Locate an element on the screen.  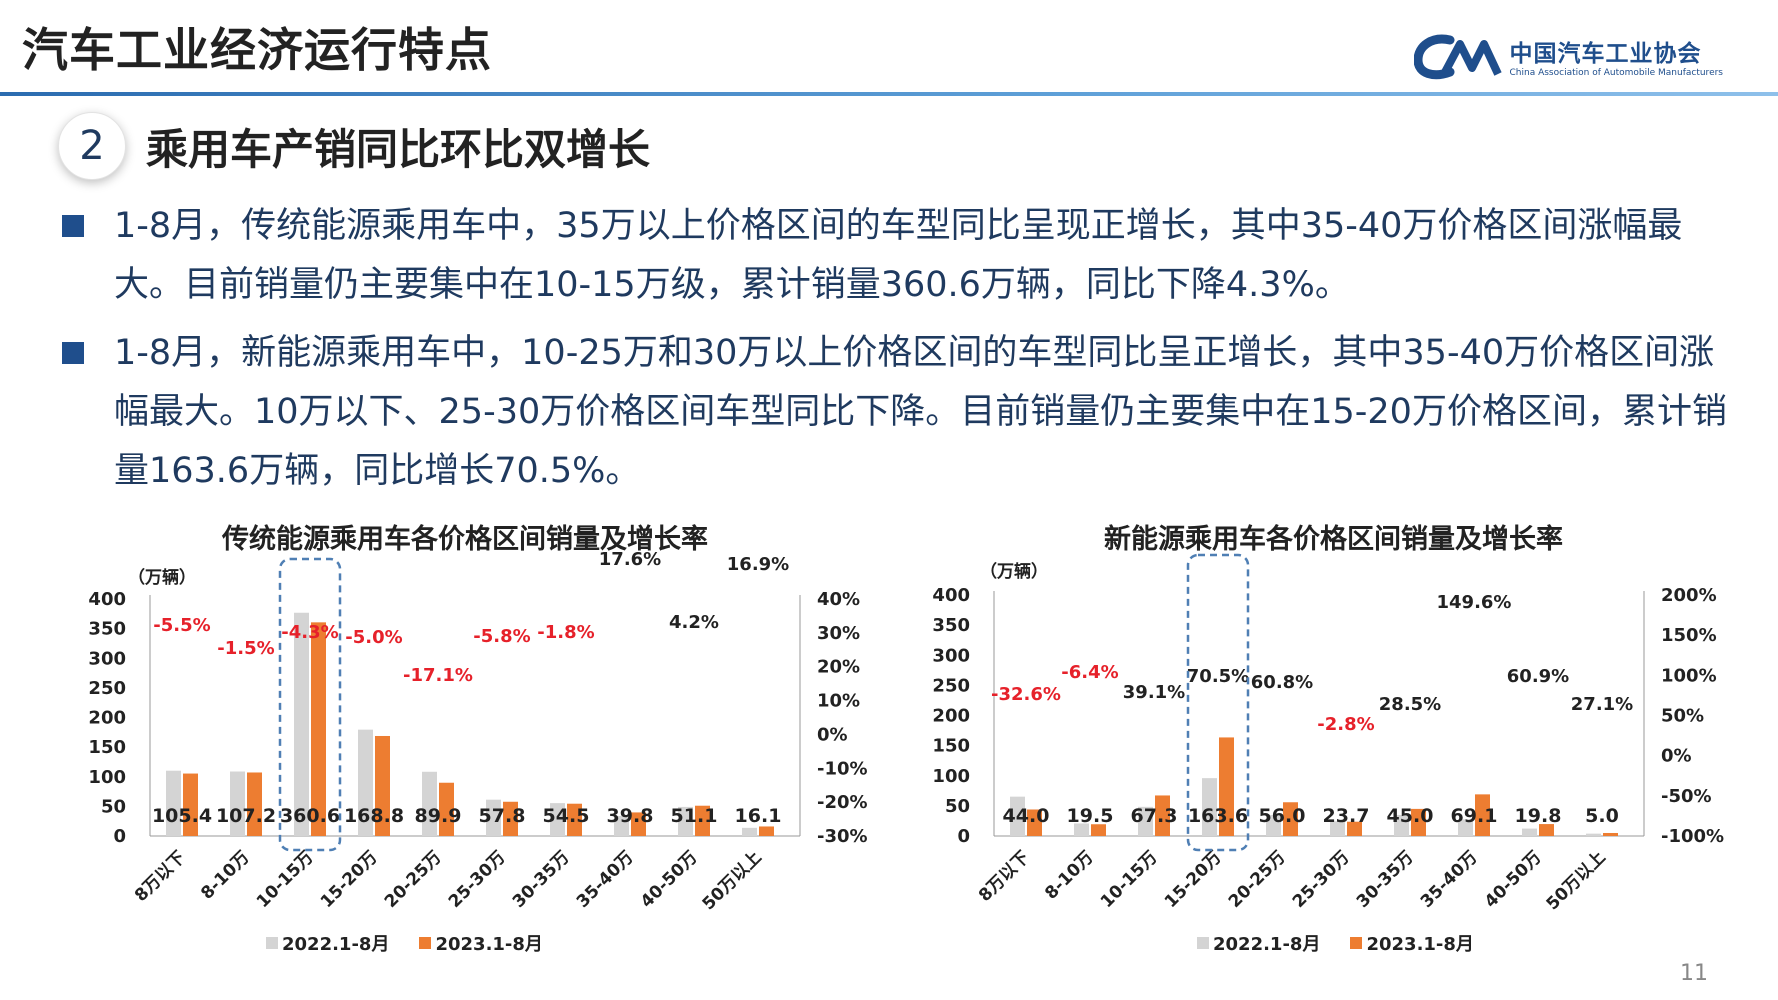
category-label: 40-50万 is located at coordinates (669, 879).